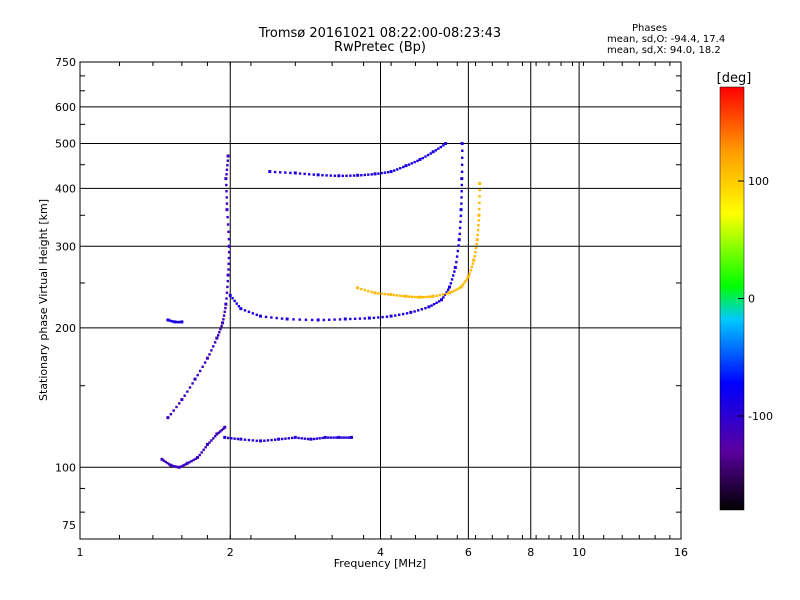 The height and width of the screenshot is (600, 800). I want to click on x-tick-label: 1, so click(80, 552).